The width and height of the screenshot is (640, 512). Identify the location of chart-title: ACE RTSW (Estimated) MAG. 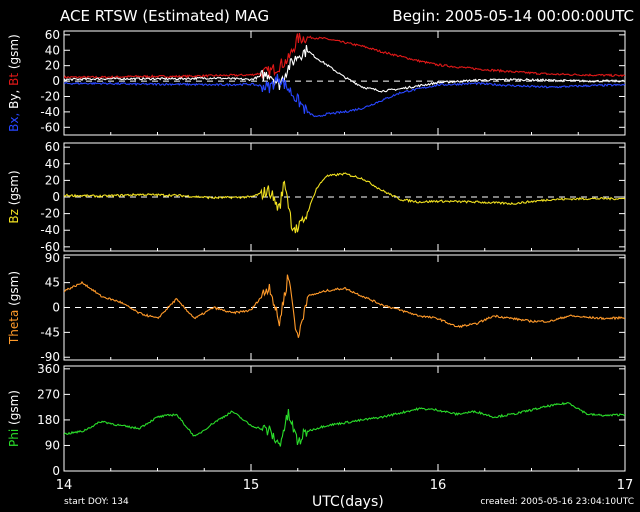
(165, 16).